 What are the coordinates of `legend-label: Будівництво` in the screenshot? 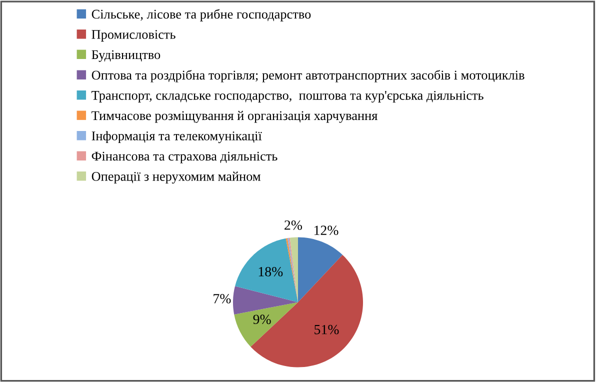 It's located at (126, 56).